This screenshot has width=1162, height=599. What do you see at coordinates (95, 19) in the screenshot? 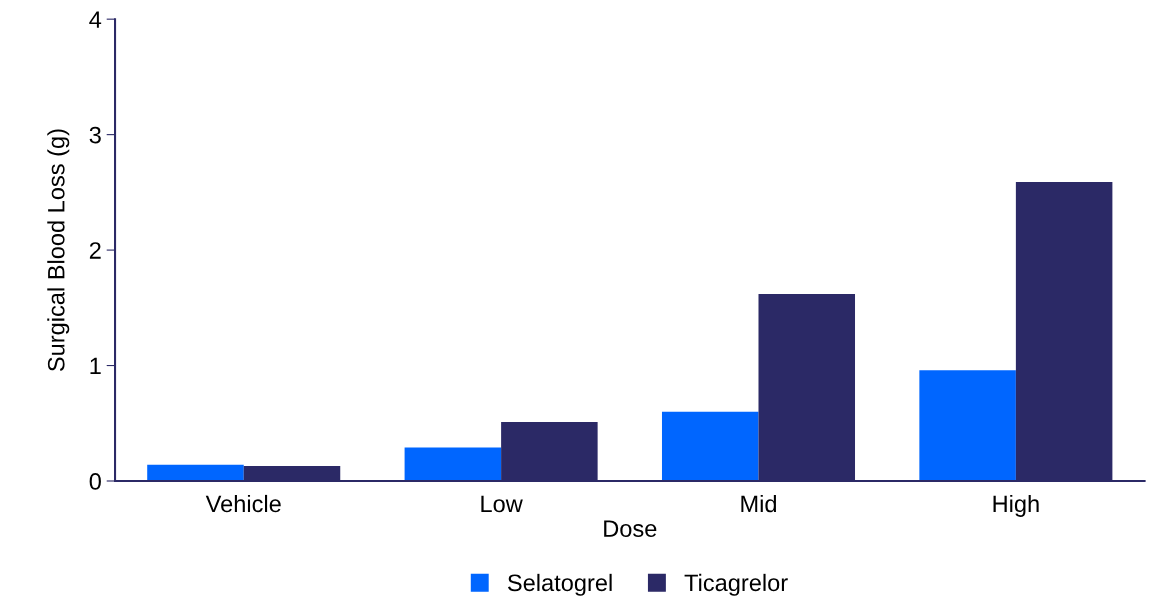
I see `y-tick-label: 4` at bounding box center [95, 19].